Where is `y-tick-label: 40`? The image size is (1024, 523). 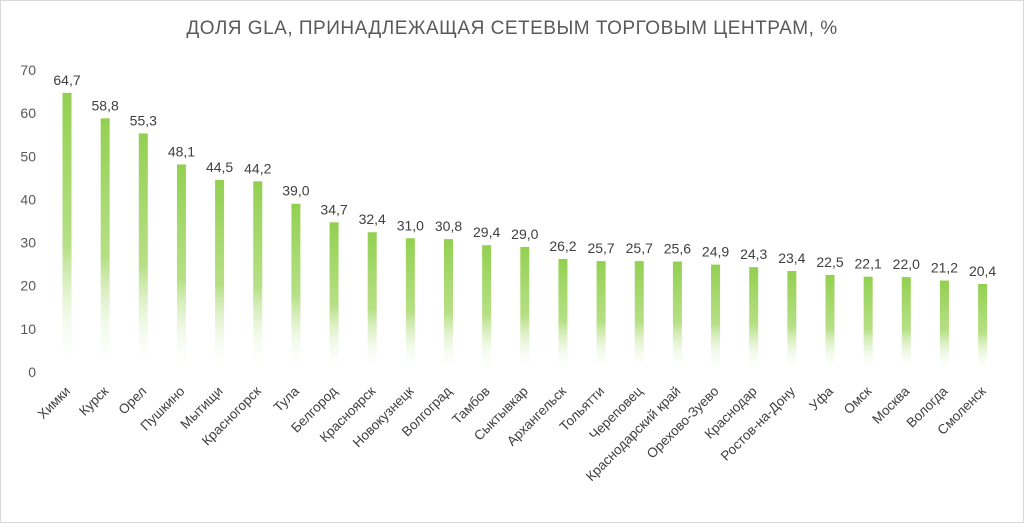 y-tick-label: 40 is located at coordinates (28, 199).